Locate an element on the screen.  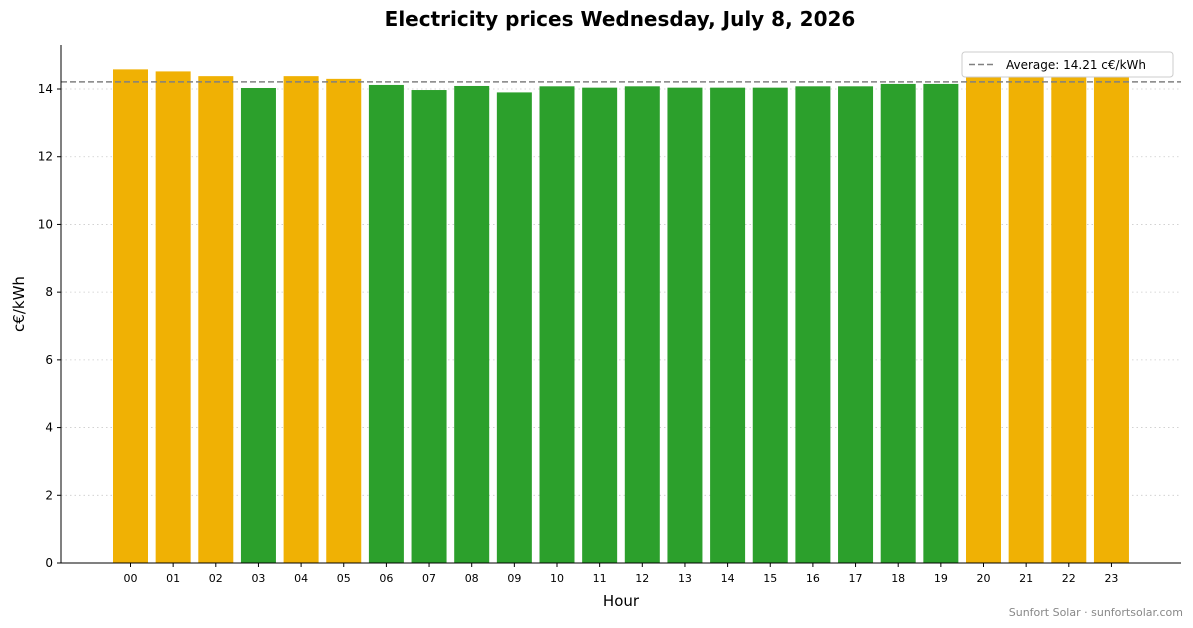
footer-credit: Sunfort Solar · sunfortsolar.com is located at coordinates (1095, 612).